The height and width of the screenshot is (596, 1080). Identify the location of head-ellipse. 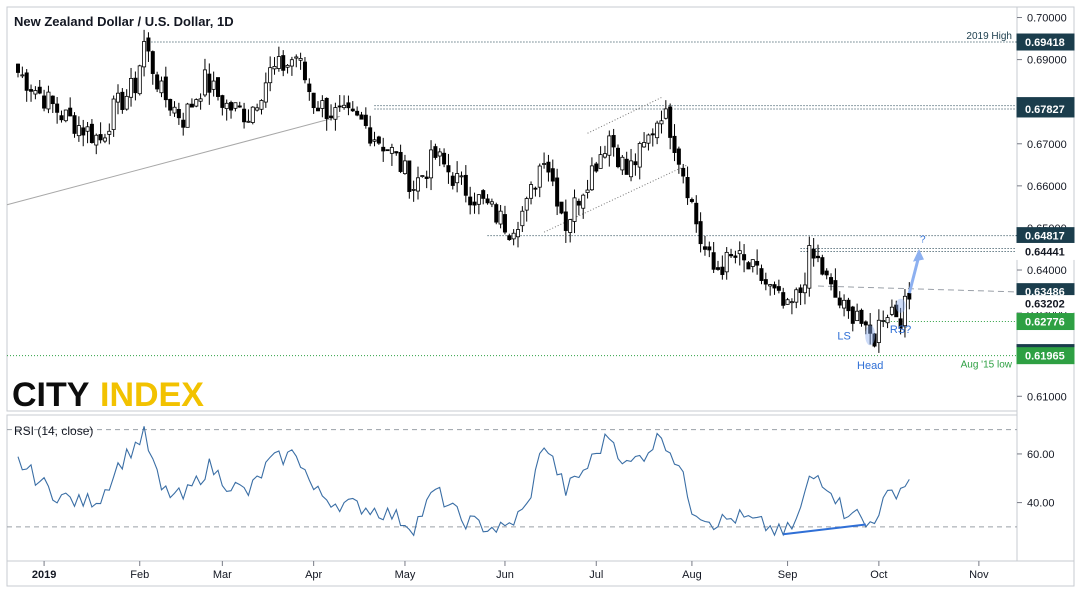
(870, 335).